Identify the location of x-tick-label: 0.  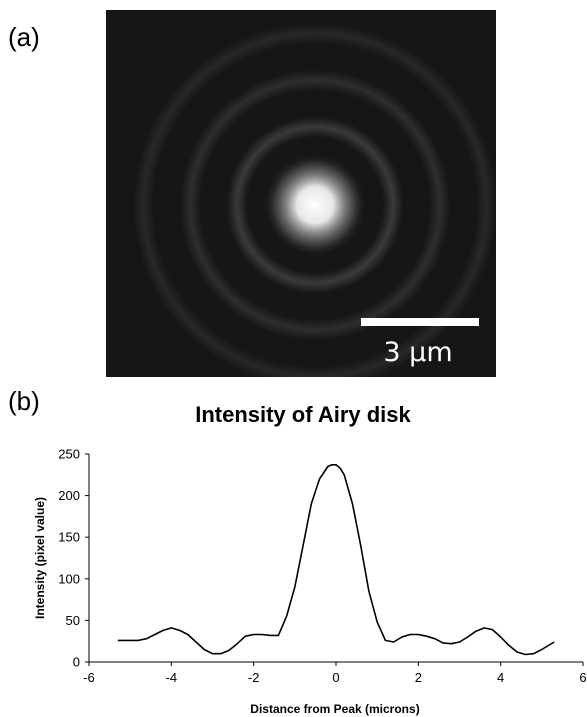
(335, 677).